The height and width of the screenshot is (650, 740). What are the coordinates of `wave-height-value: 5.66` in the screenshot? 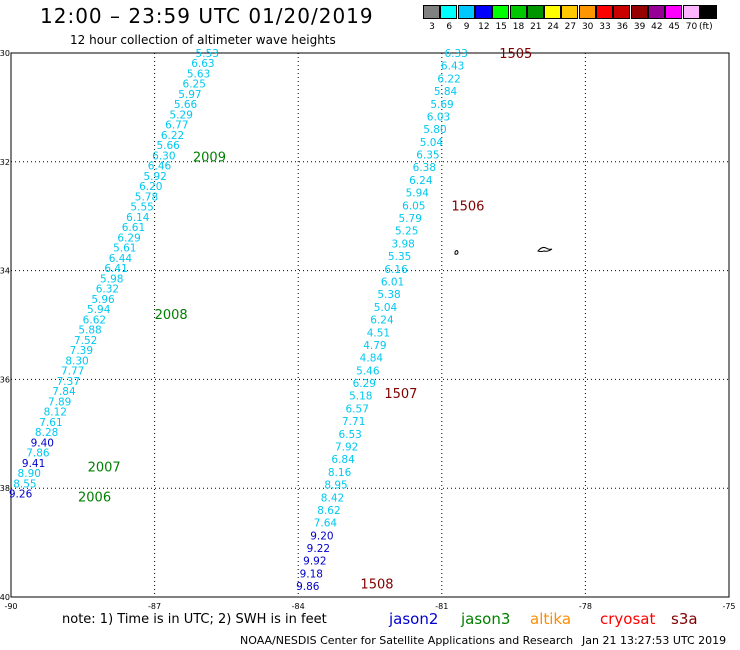 It's located at (186, 105).